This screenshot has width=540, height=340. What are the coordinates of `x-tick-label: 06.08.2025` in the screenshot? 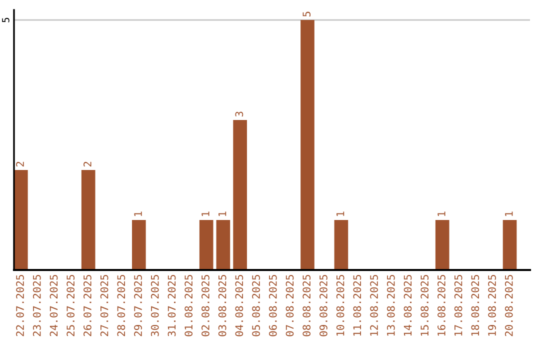 It's located at (272, 305).